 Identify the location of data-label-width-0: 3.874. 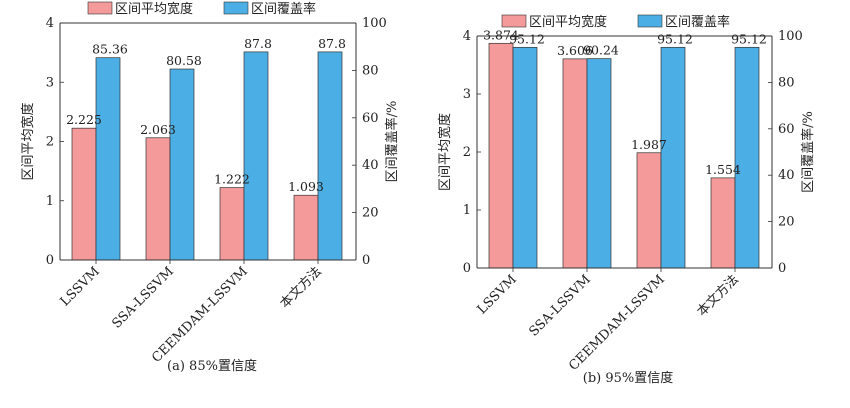
(501, 34).